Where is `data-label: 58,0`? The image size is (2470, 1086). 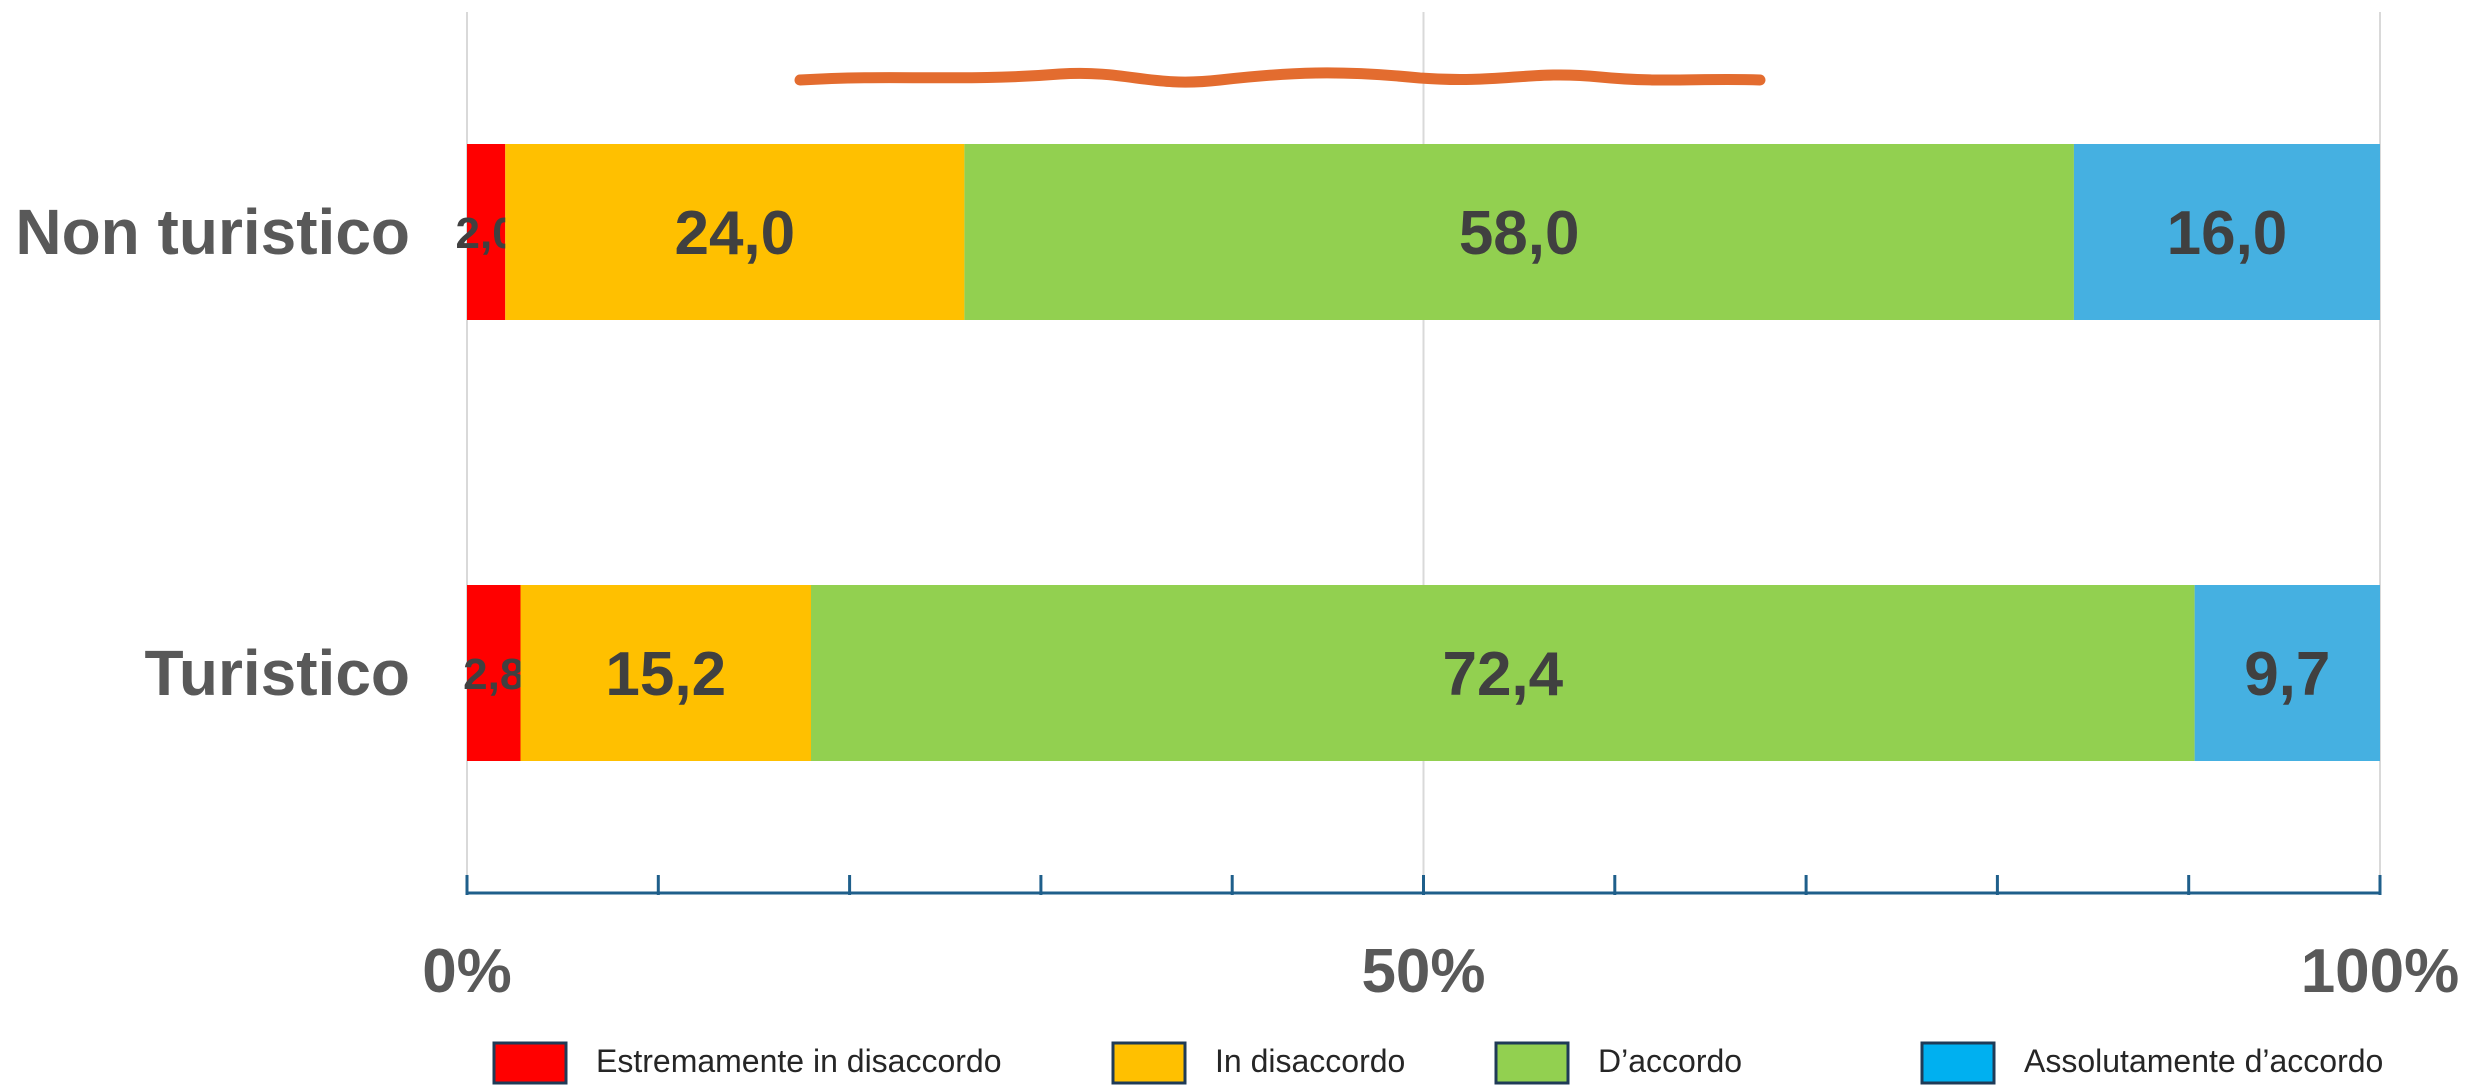 data-label: 58,0 is located at coordinates (1519, 233).